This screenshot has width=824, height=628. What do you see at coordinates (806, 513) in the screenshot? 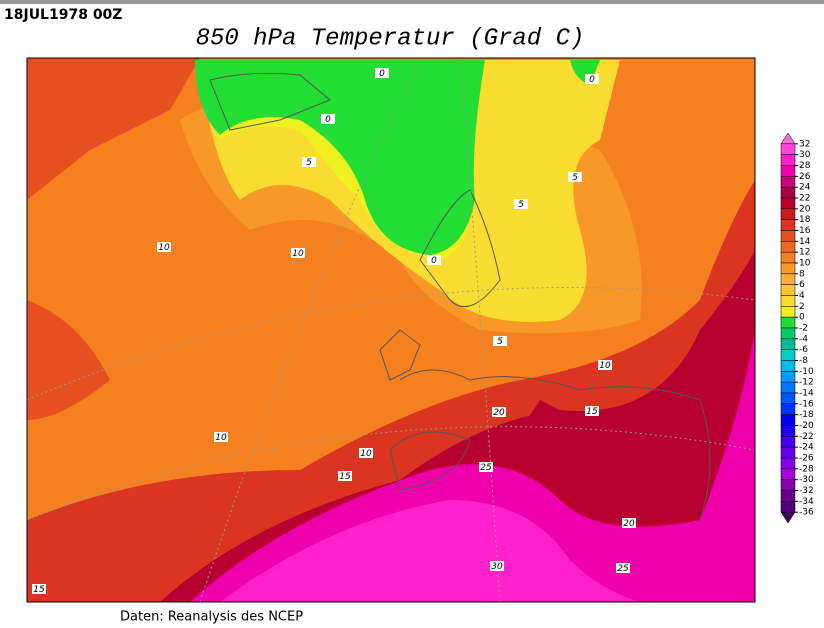
I see `colorbar-label: -36` at bounding box center [806, 513].